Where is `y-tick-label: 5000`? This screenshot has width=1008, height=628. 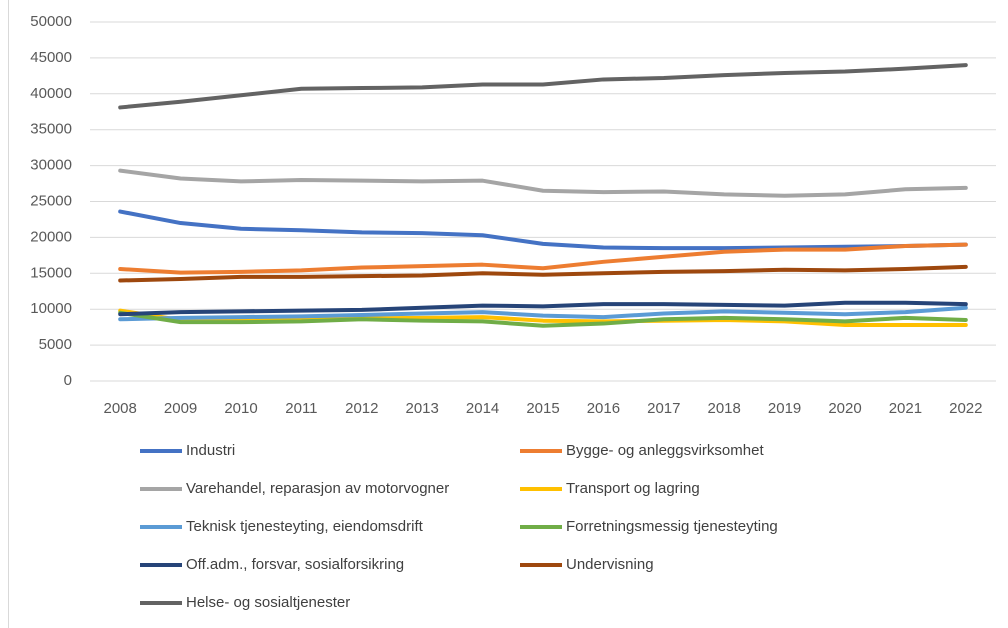 y-tick-label: 5000 is located at coordinates (55, 344).